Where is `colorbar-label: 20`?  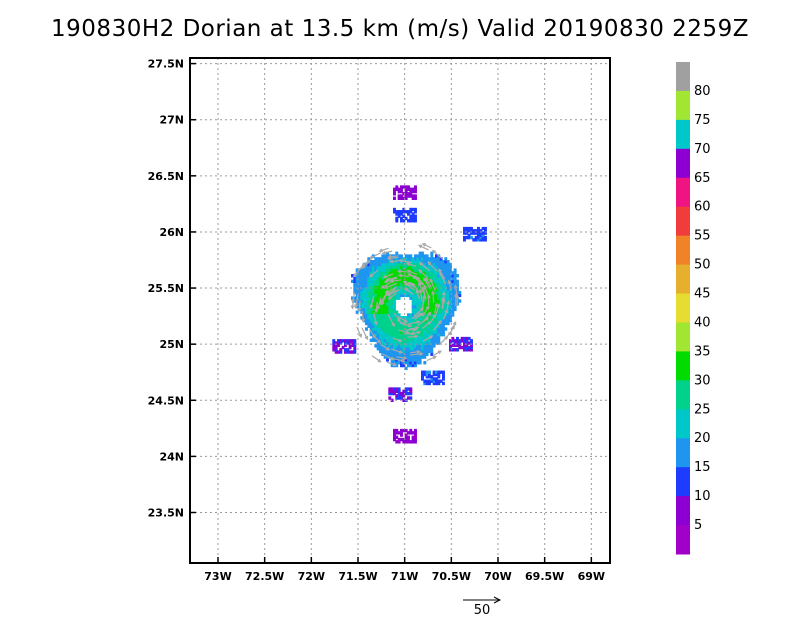 colorbar-label: 20 is located at coordinates (702, 438).